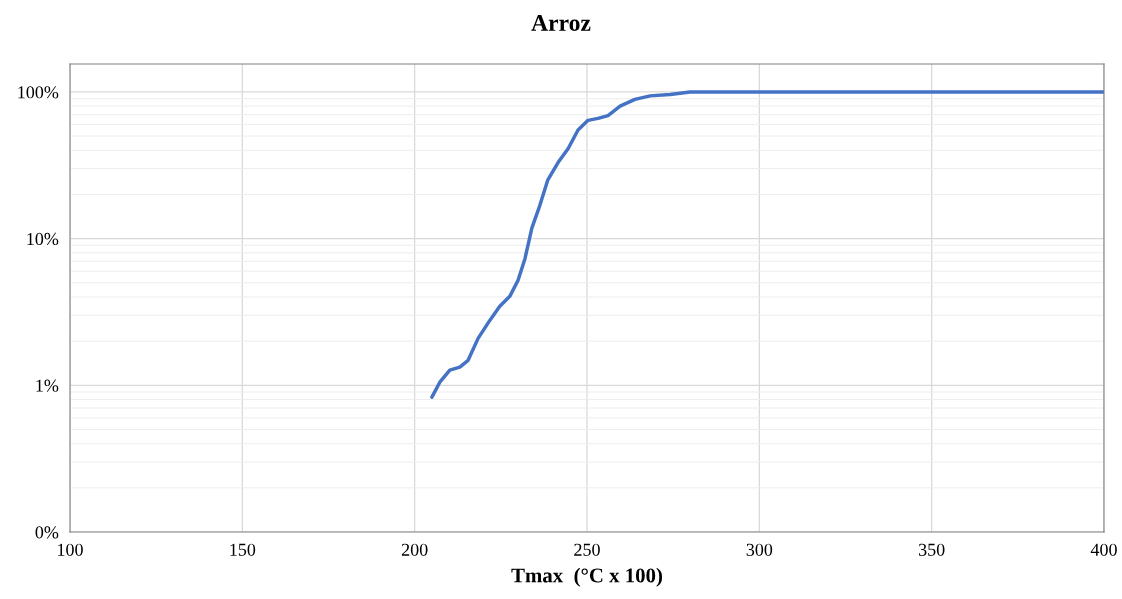  What do you see at coordinates (931, 549) in the screenshot?
I see `x-tick-label: 350` at bounding box center [931, 549].